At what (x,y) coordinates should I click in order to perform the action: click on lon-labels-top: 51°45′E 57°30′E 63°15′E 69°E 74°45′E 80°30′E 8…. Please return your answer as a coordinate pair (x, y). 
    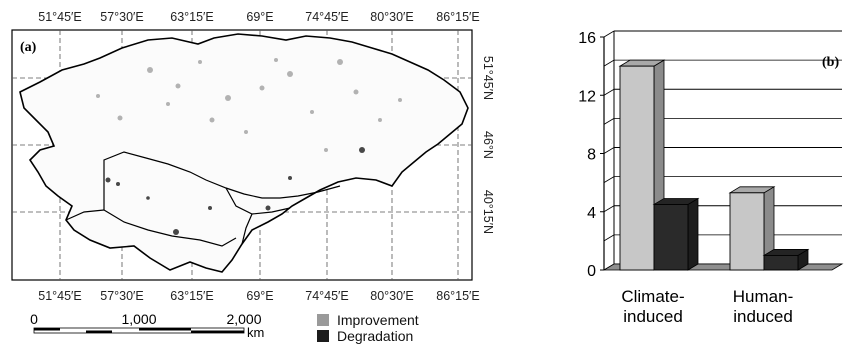
    Looking at the image, I should click on (259, 17).